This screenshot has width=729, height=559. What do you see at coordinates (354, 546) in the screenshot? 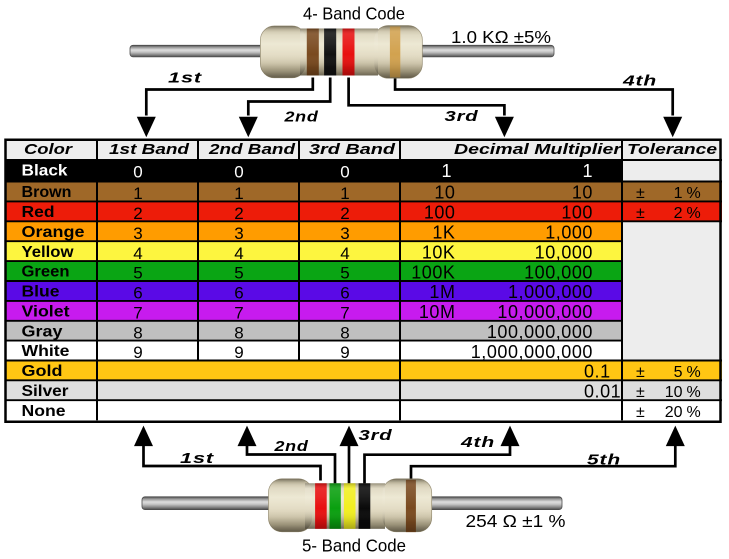
I see `svg-text: 5- Band Code` at bounding box center [354, 546].